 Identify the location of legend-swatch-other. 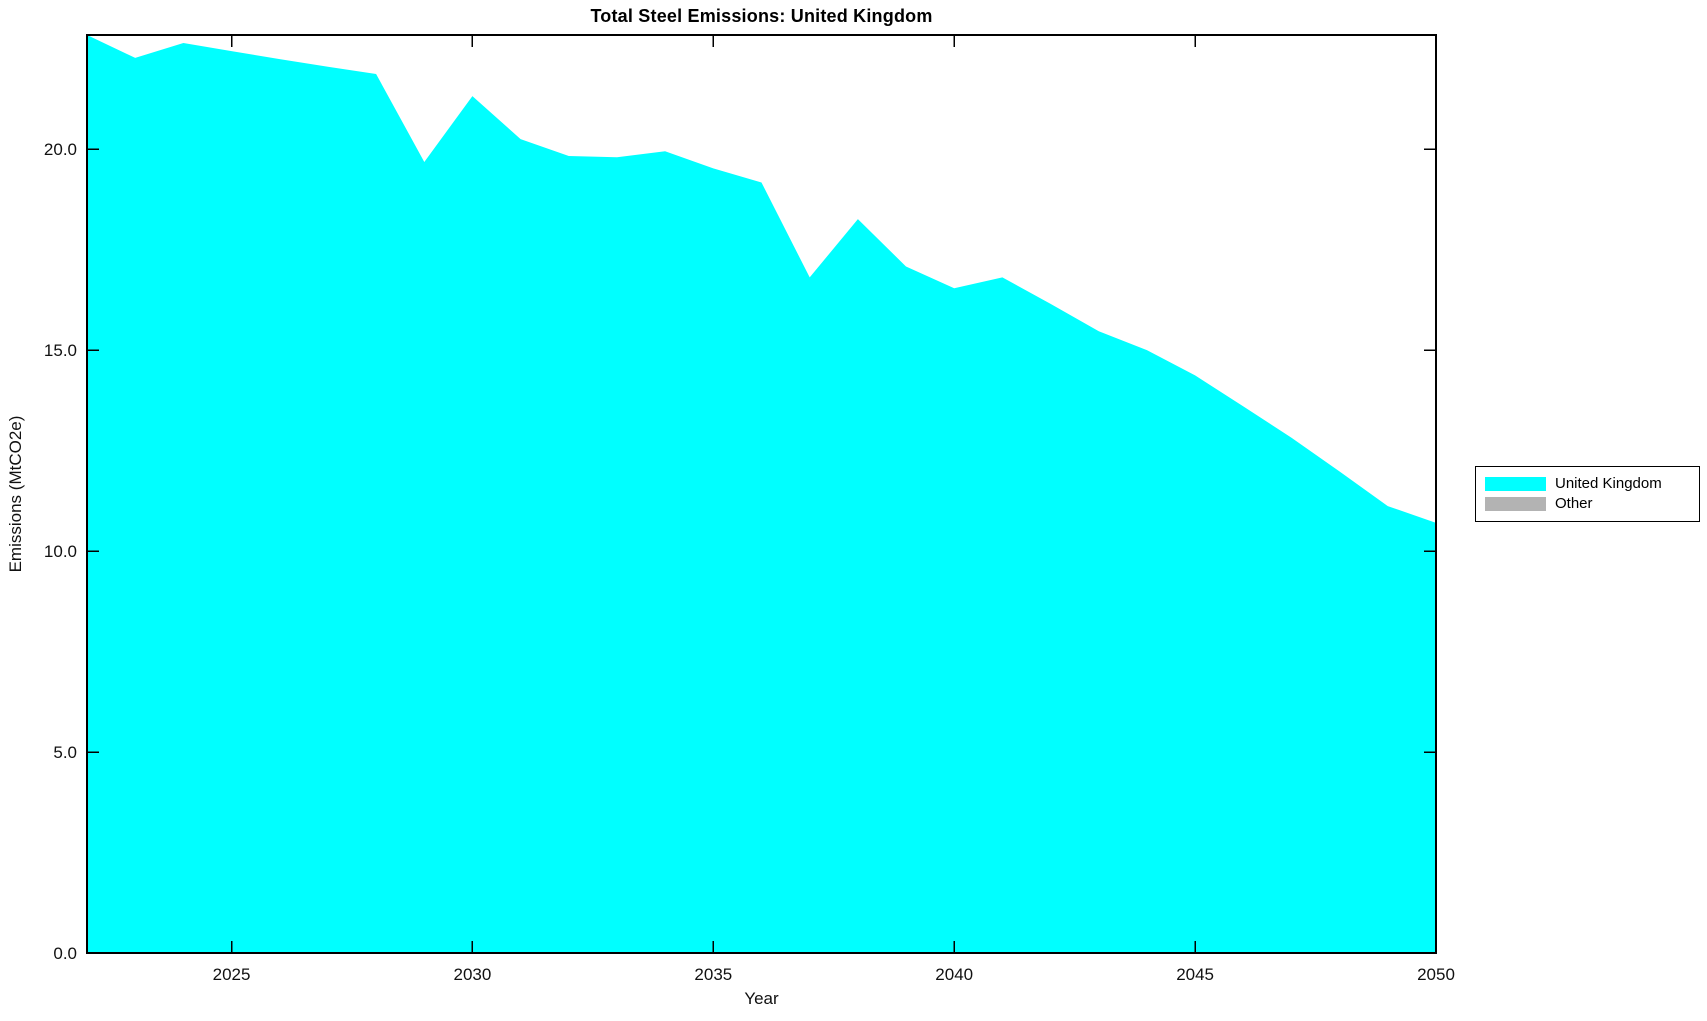
(1515, 504).